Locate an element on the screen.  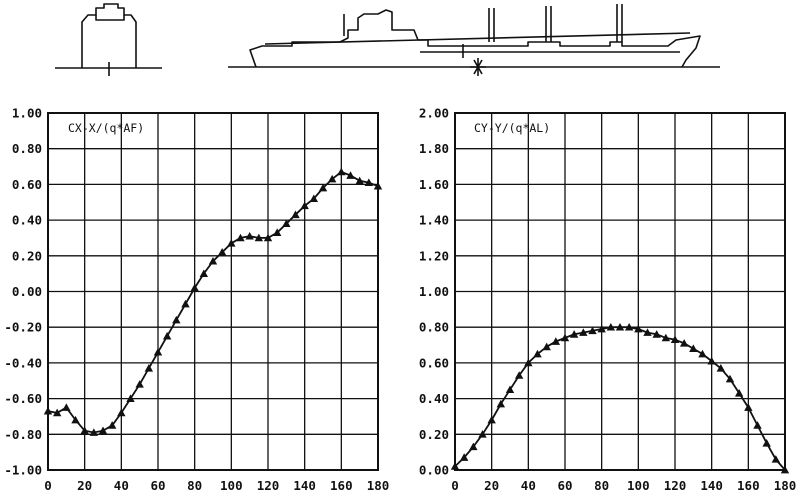
cy-y-tick-label: 1.60 is located at coordinates (434, 184).